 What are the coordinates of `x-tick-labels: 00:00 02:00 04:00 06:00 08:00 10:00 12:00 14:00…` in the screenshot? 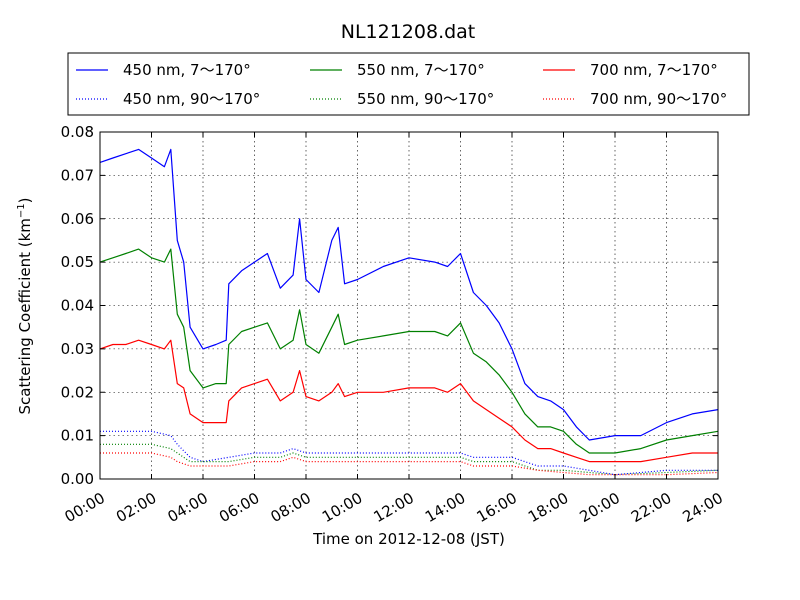 It's located at (394, 507).